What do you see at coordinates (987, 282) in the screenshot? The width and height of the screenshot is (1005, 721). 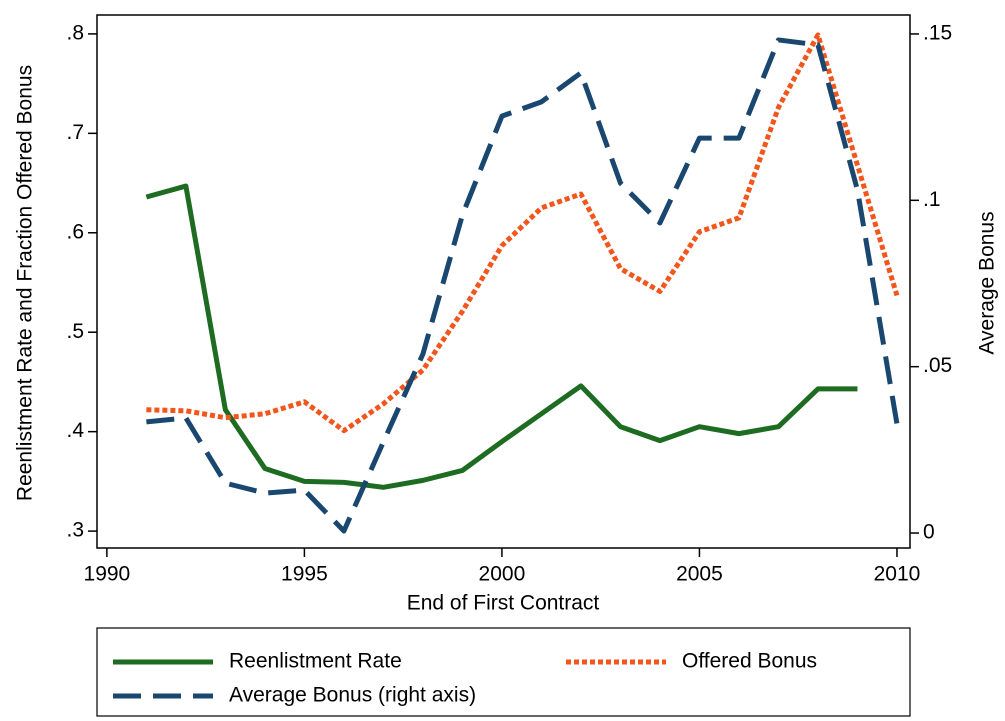 I see `y2-axis-label: Average Bonus` at bounding box center [987, 282].